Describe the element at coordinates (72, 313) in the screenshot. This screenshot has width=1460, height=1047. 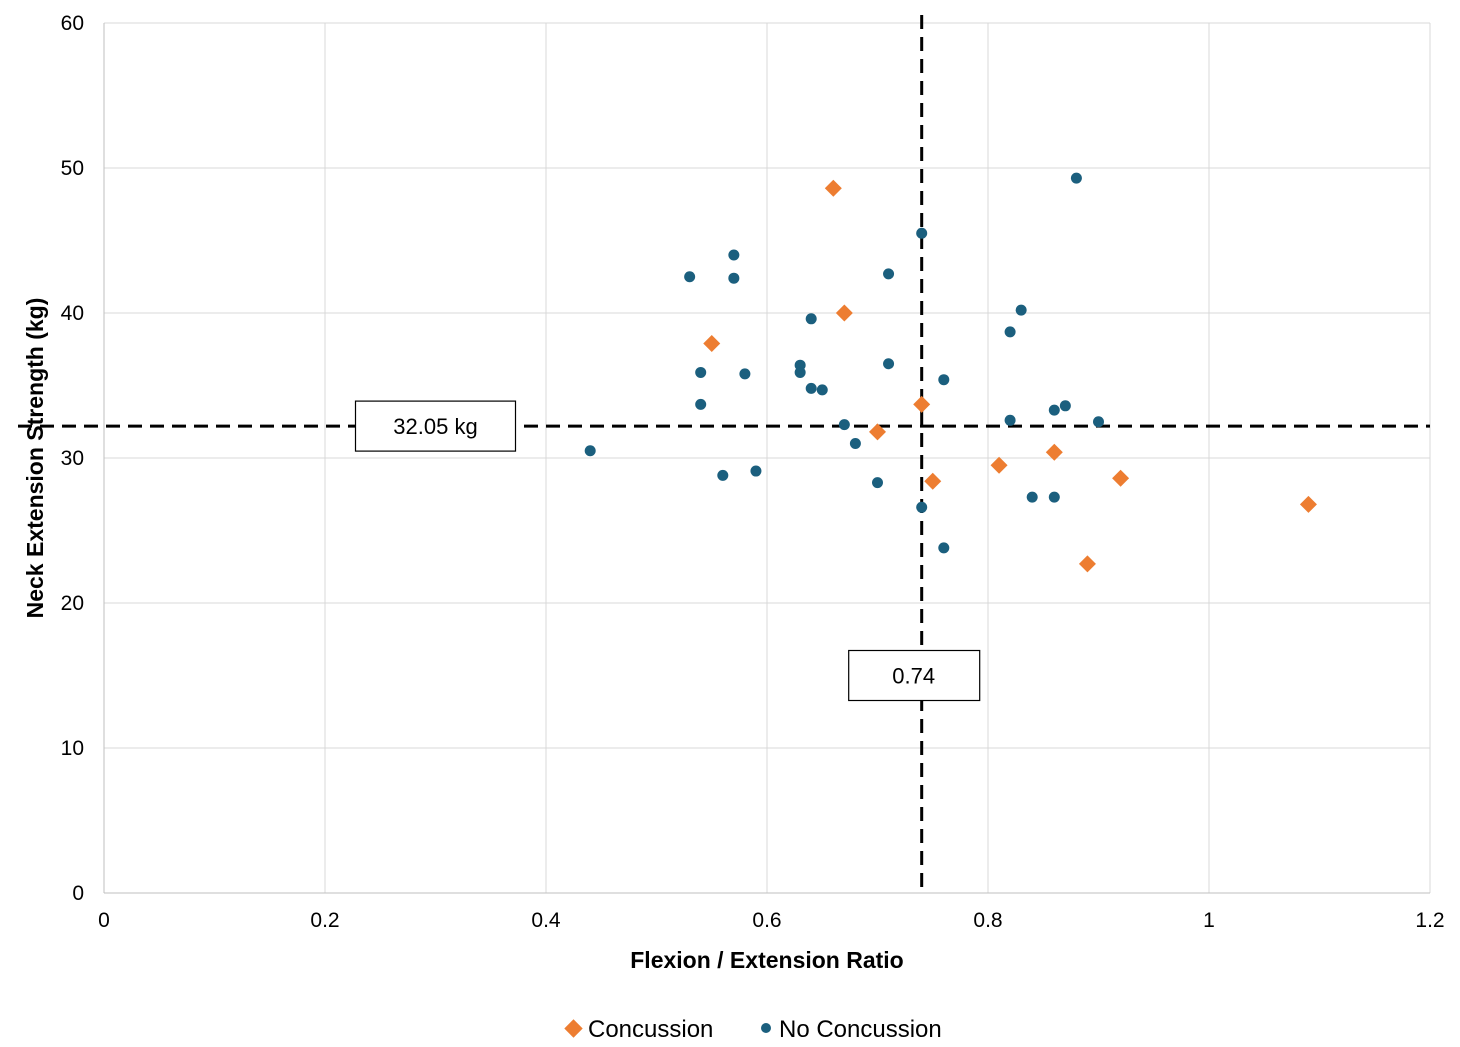
I see `y-tick-label: 40` at that location.